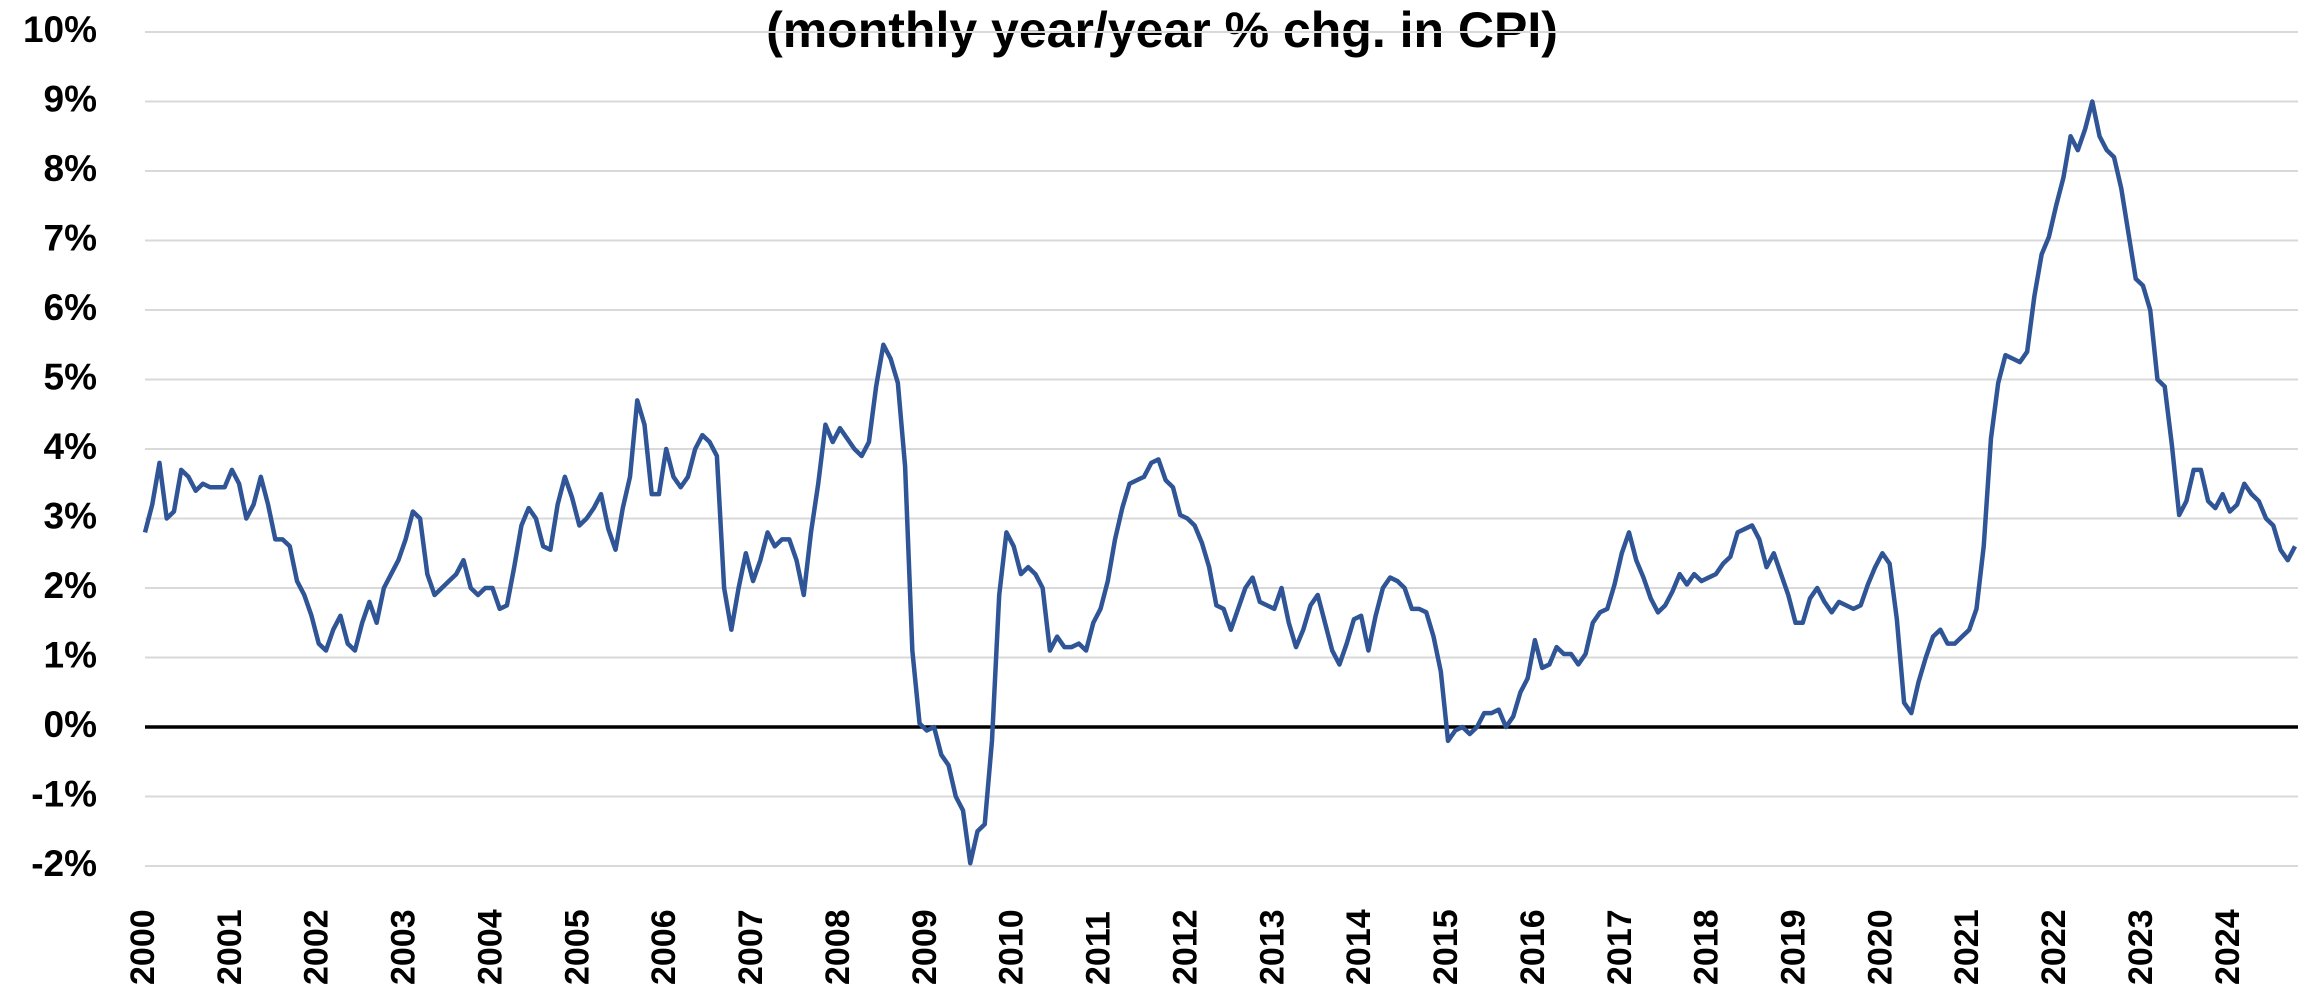 Image resolution: width=2313 pixels, height=999 pixels. Describe the element at coordinates (1012, 947) in the screenshot. I see `x-tick-label: 2010` at that location.